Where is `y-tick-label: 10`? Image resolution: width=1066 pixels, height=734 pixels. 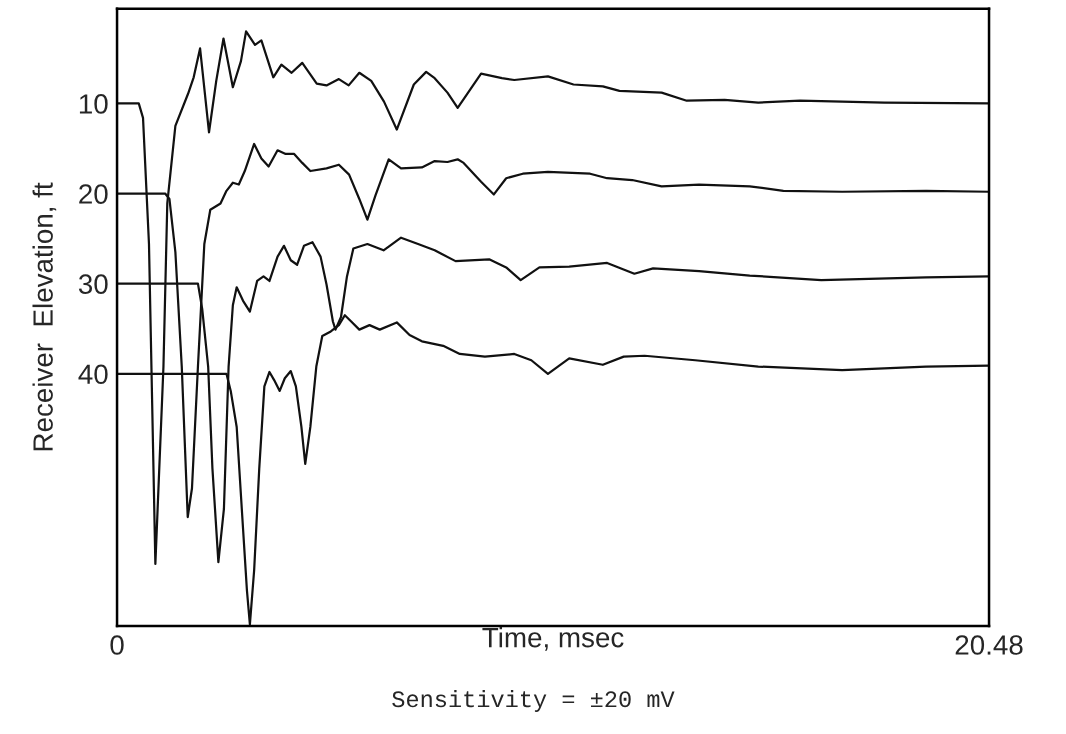
y-tick-label: 10 is located at coordinates (93, 104).